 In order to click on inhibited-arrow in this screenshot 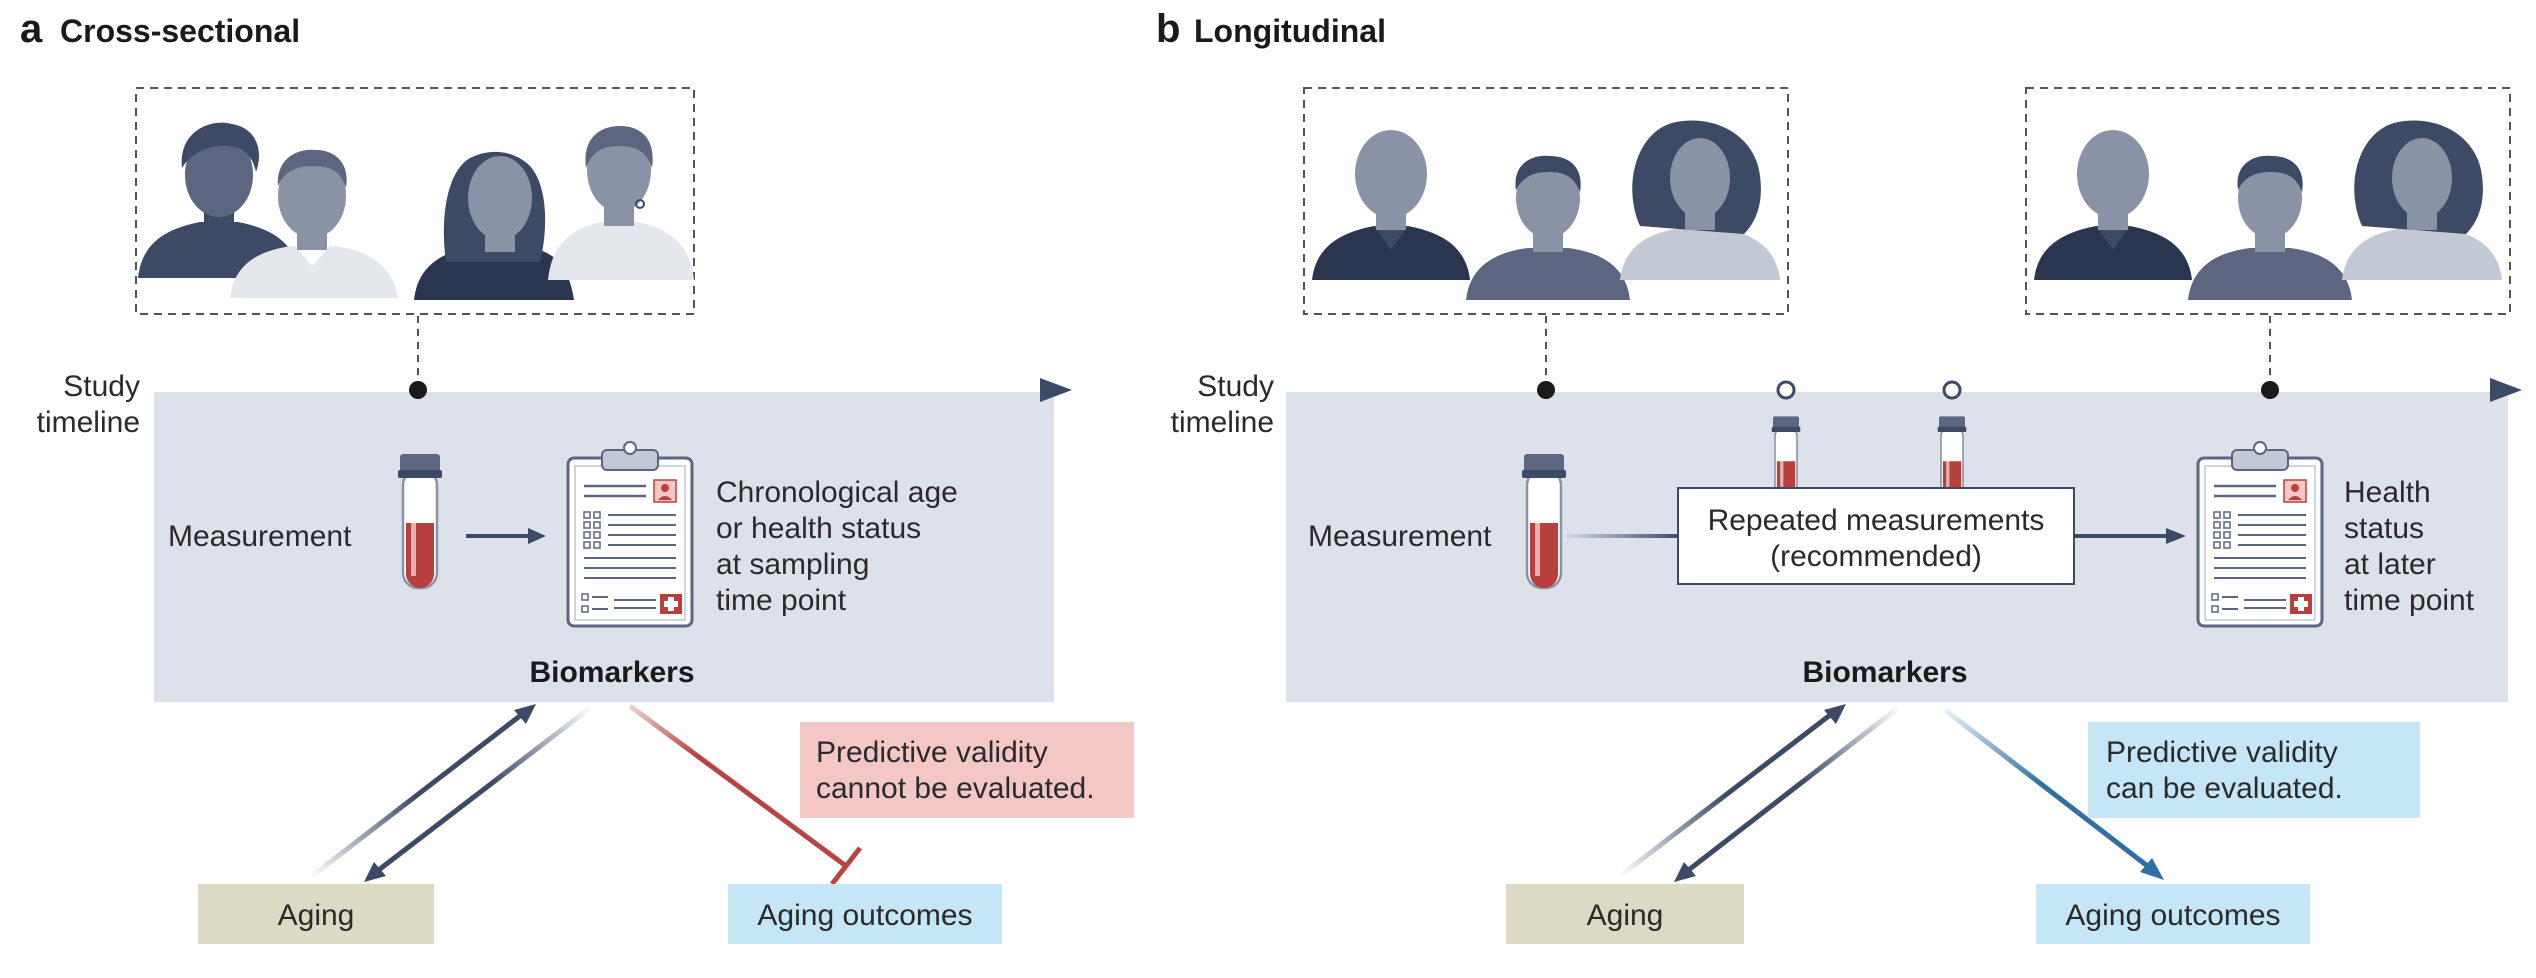, I will do `click(738, 786)`.